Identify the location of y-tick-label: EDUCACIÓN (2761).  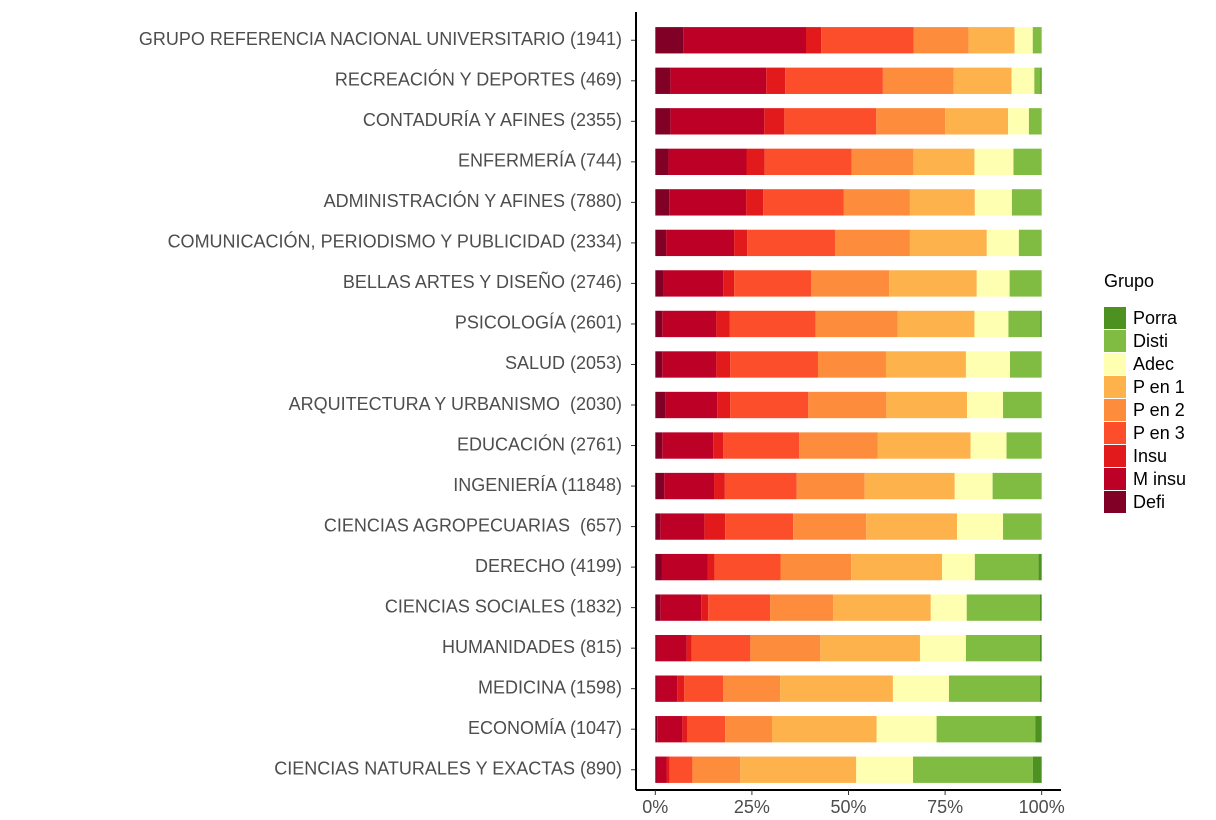
(539, 443).